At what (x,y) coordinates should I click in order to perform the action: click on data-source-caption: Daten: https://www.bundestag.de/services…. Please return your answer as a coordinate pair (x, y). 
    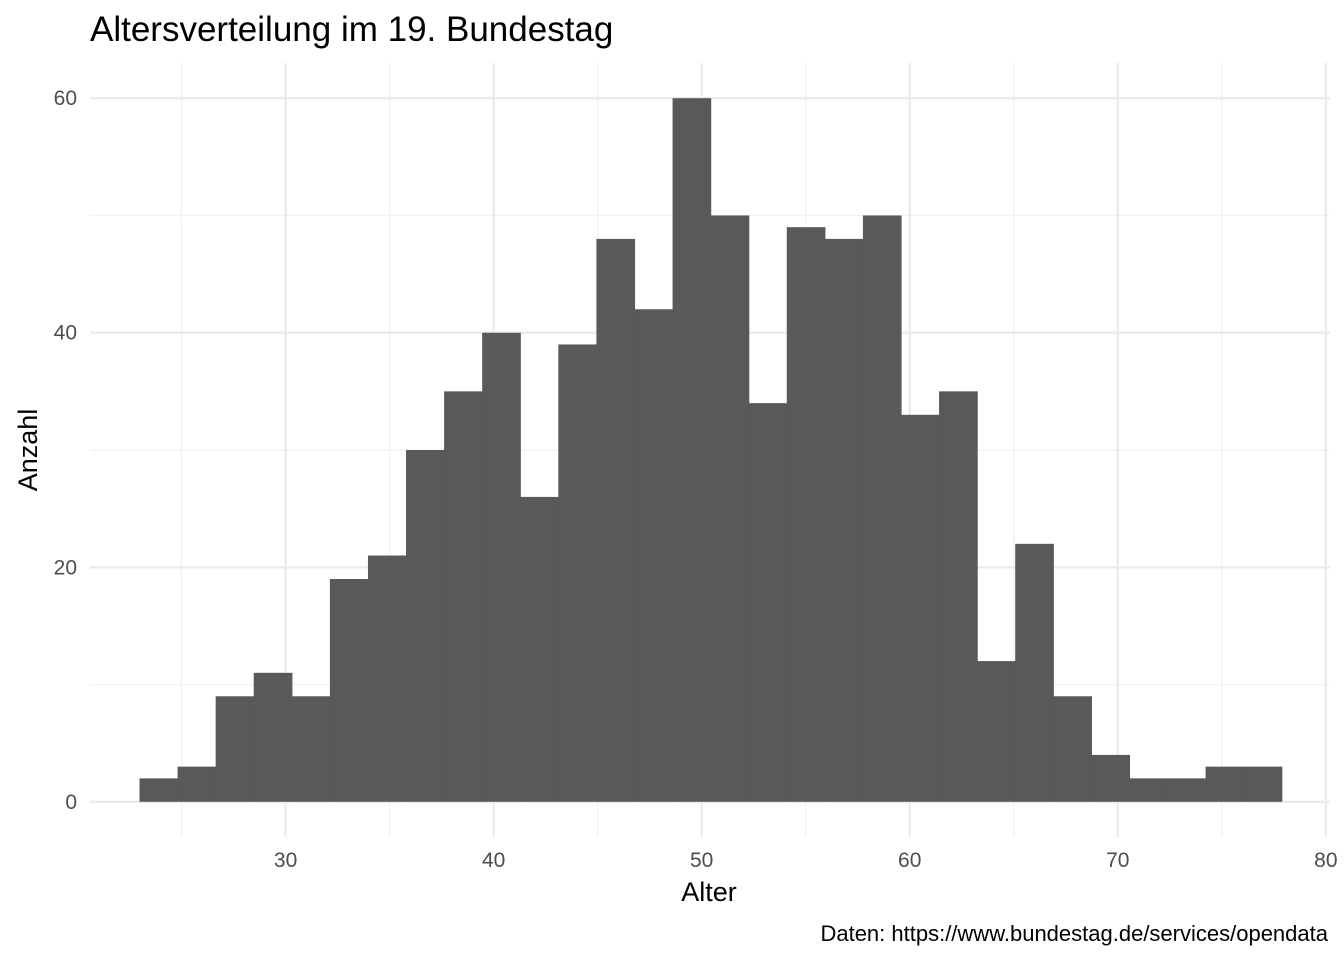
    Looking at the image, I should click on (1074, 933).